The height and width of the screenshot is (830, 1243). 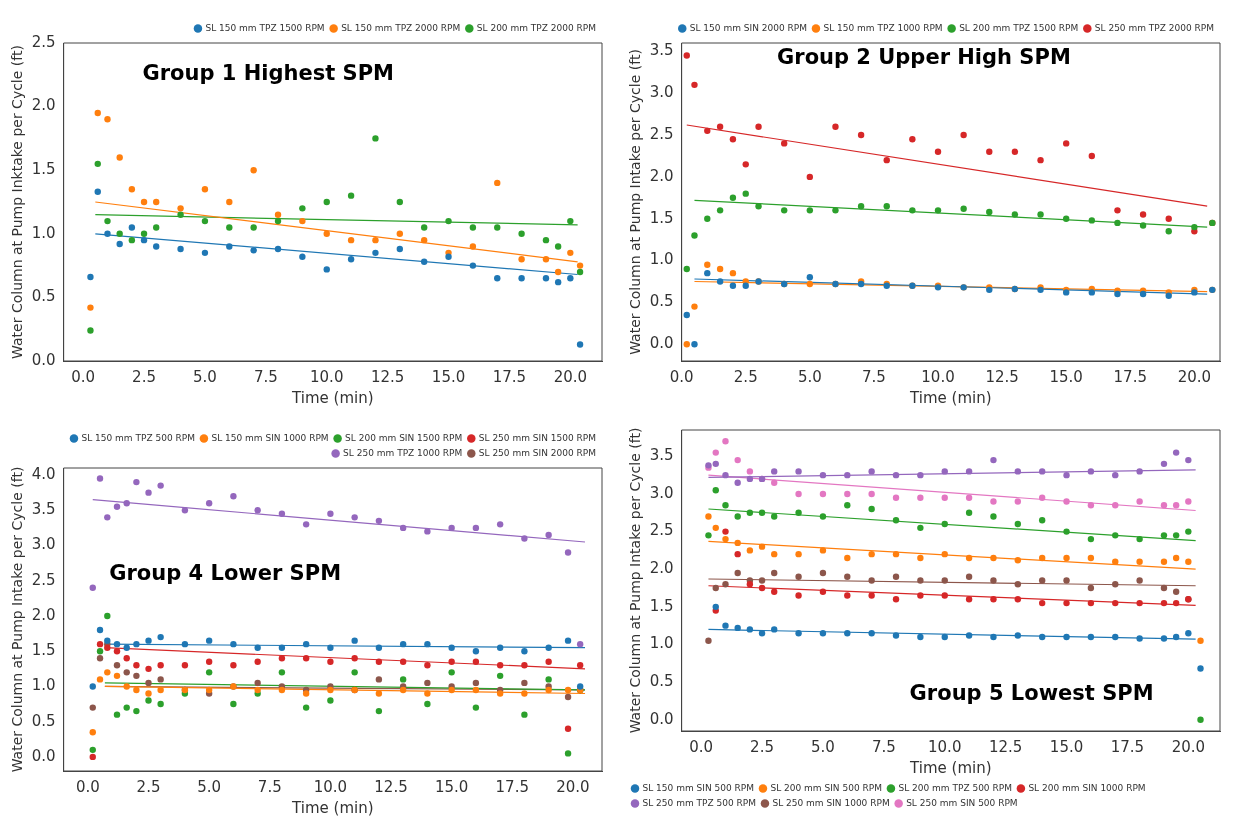 What do you see at coordinates (826, 787) in the screenshot?
I see `legend-label: SL 200 mm SIN 500 RPM` at bounding box center [826, 787].